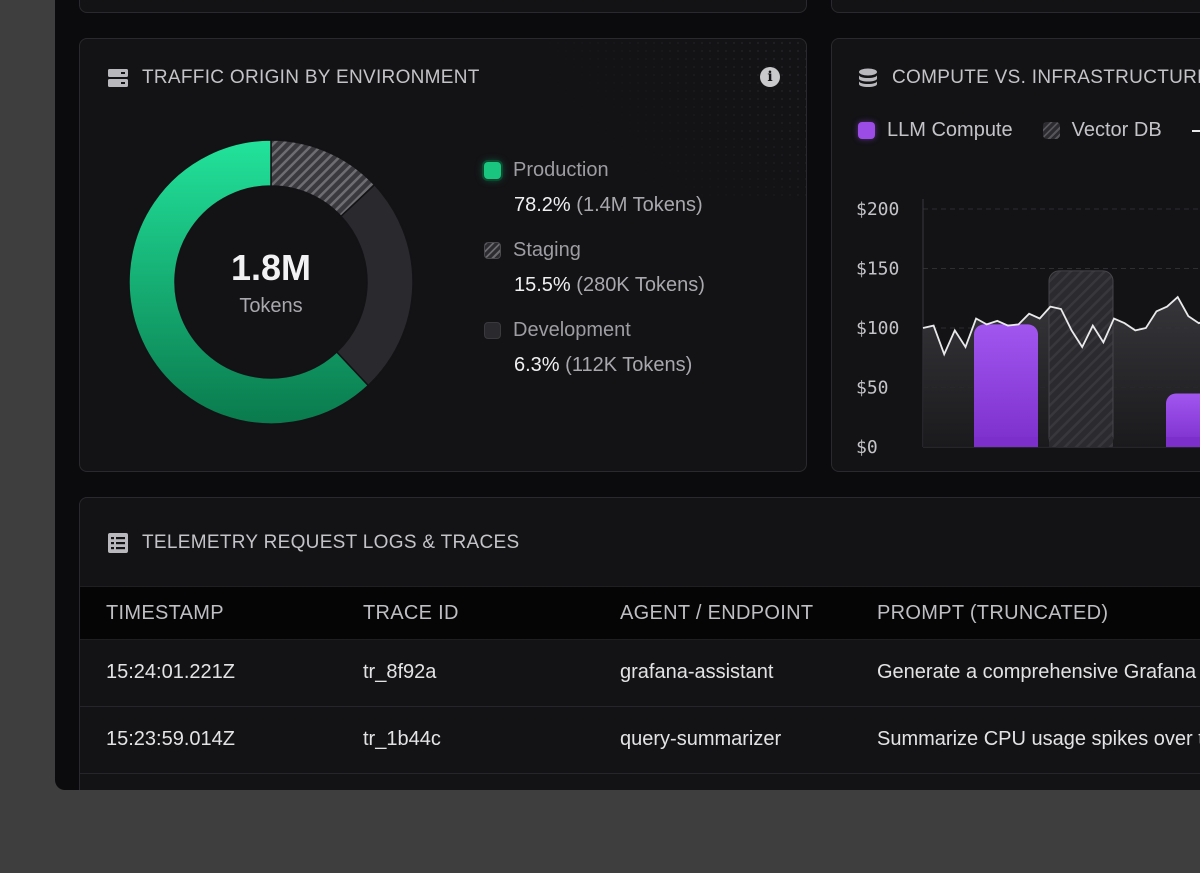  I want to click on legend-tokens: (112K Tokens), so click(629, 365).